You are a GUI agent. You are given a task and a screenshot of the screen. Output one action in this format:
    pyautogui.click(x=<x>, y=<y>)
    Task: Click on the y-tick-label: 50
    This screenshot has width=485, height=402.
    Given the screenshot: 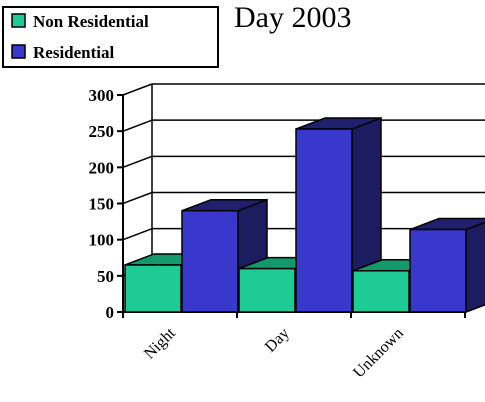 What is the action you would take?
    pyautogui.click(x=105, y=276)
    